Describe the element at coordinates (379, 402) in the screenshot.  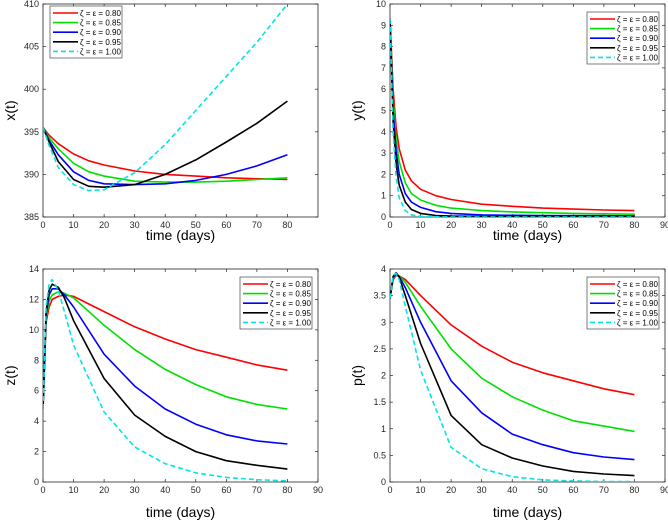
I see `y-tick-label: 1.5` at that location.